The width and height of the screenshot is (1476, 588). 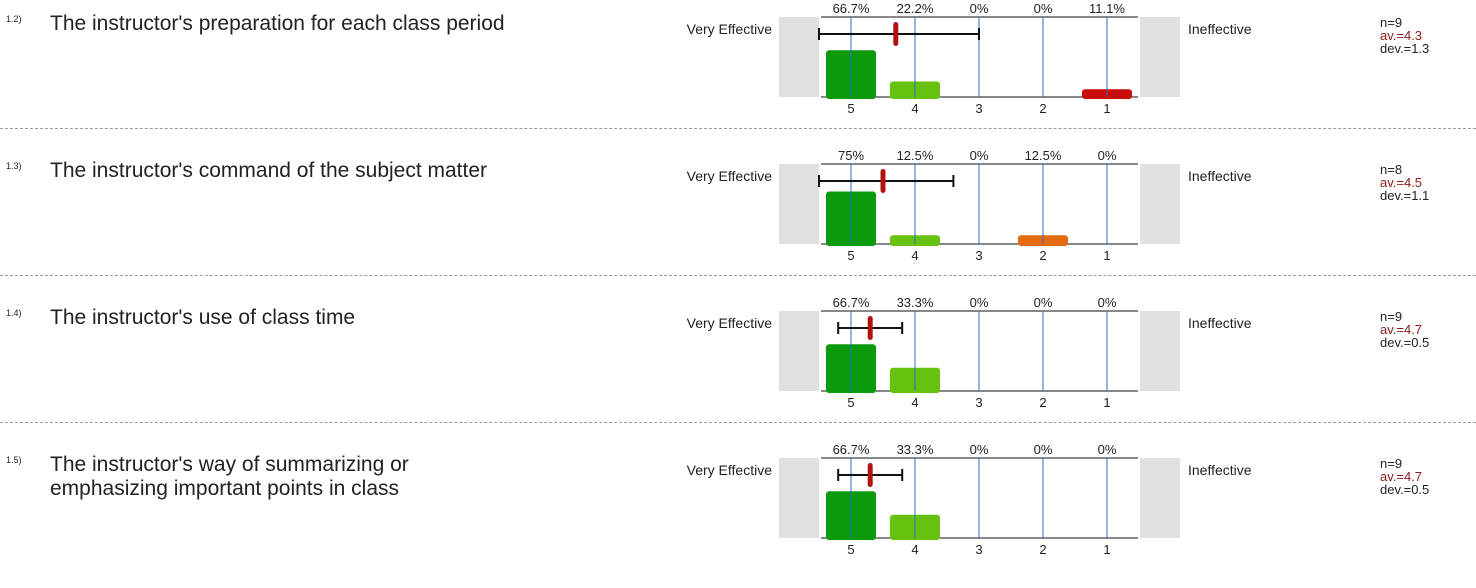 I want to click on question-text: The instructor's use of class time, so click(x=203, y=317).